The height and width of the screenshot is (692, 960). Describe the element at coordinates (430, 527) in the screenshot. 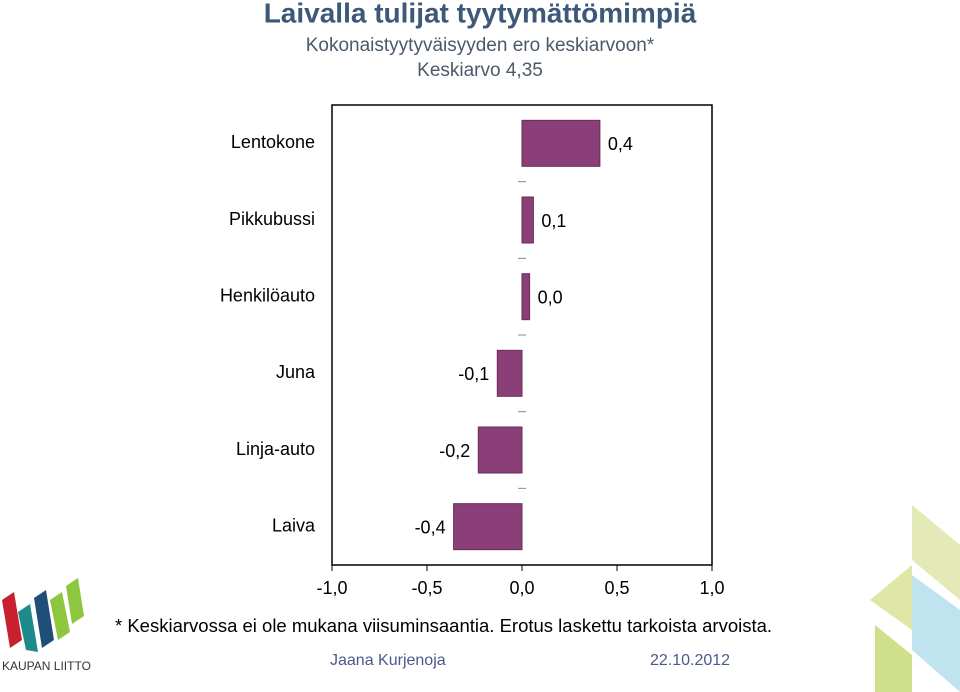

I see `value-label: -0,4` at that location.